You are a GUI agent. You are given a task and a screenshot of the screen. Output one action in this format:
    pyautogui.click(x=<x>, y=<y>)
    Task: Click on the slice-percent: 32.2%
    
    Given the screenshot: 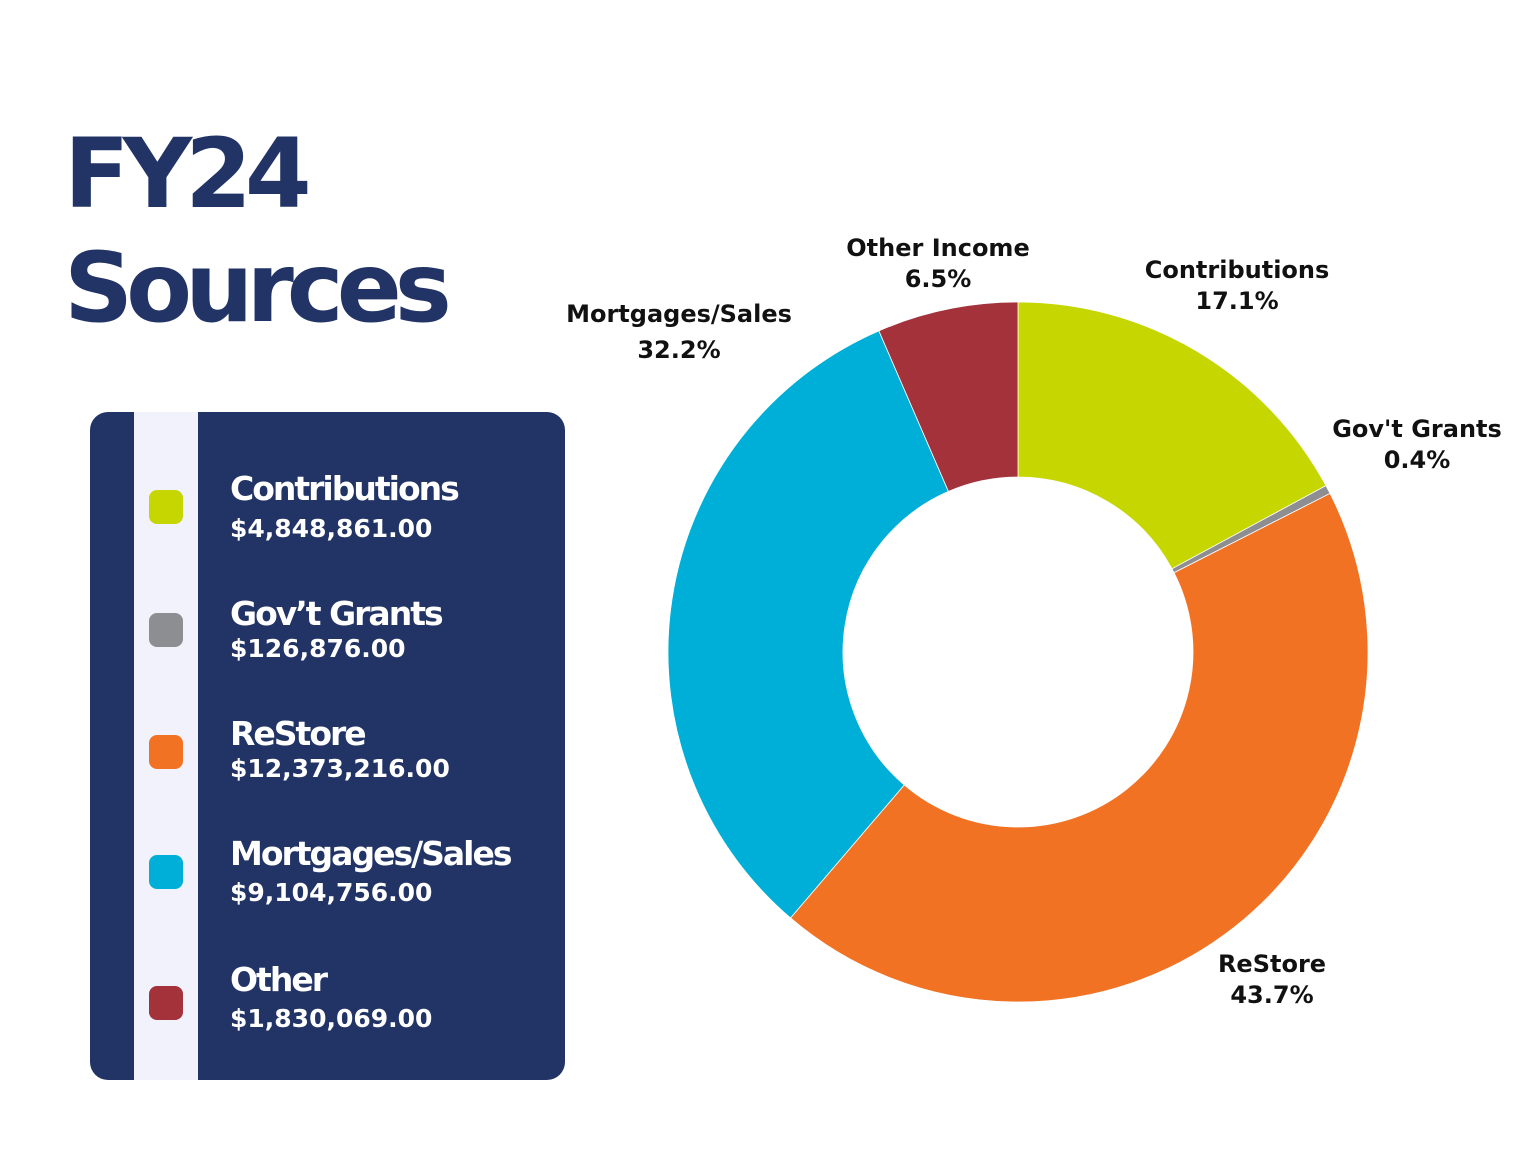 What is the action you would take?
    pyautogui.click(x=679, y=350)
    